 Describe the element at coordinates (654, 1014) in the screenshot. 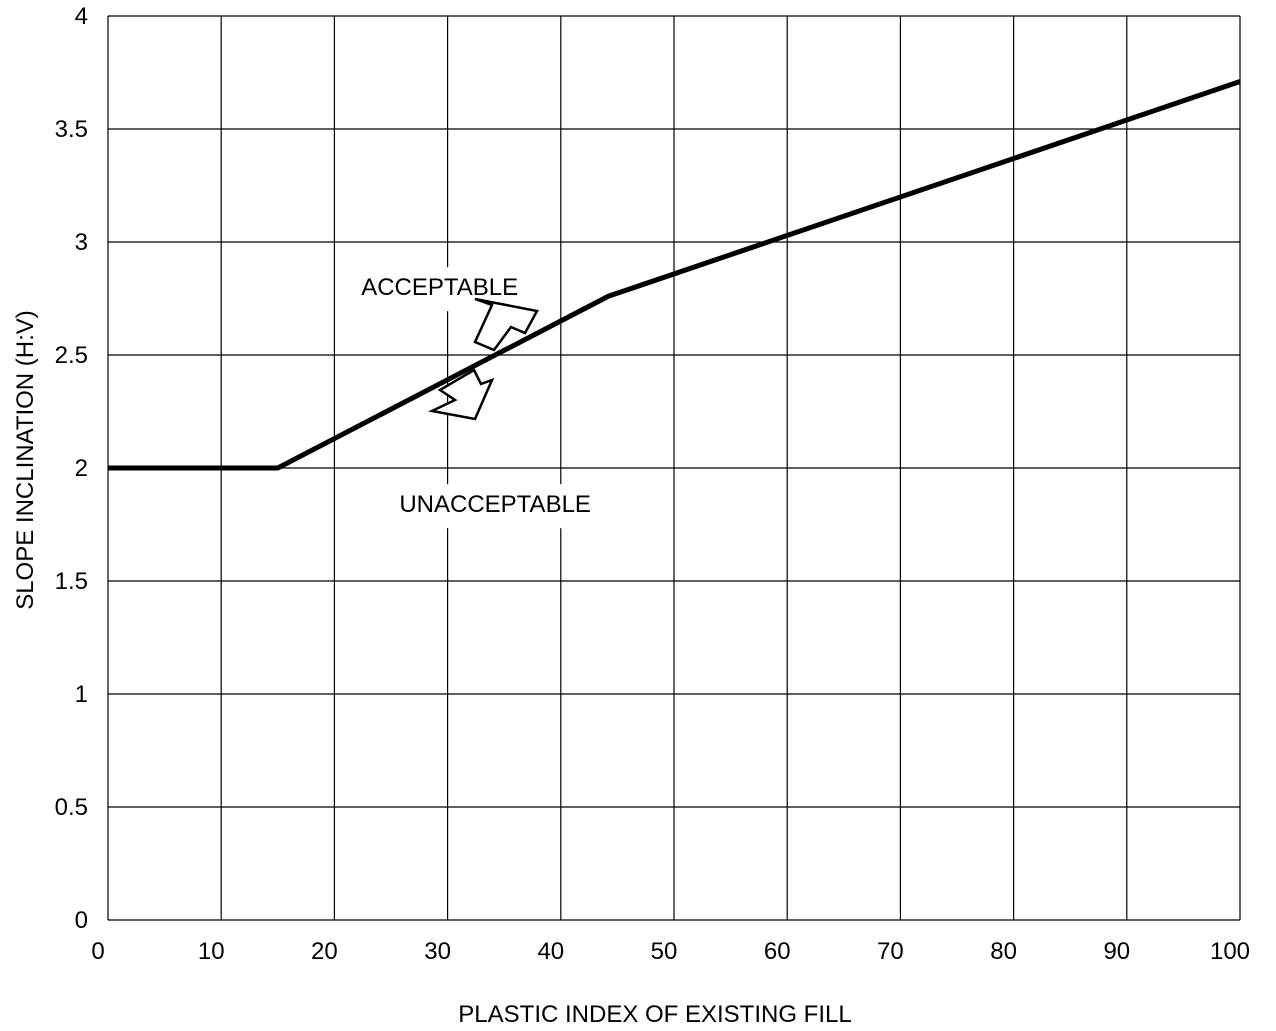

I see `x-axis-title: PLASTIC INDEX OF EXISTING FILL` at that location.